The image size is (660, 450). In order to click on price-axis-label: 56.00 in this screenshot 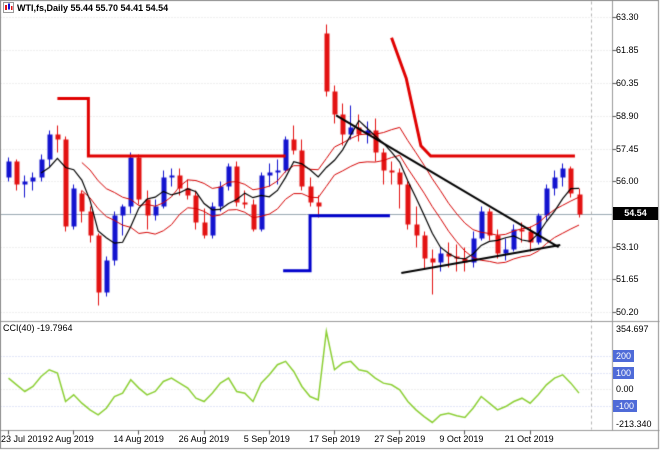, I will do `click(627, 181)`.